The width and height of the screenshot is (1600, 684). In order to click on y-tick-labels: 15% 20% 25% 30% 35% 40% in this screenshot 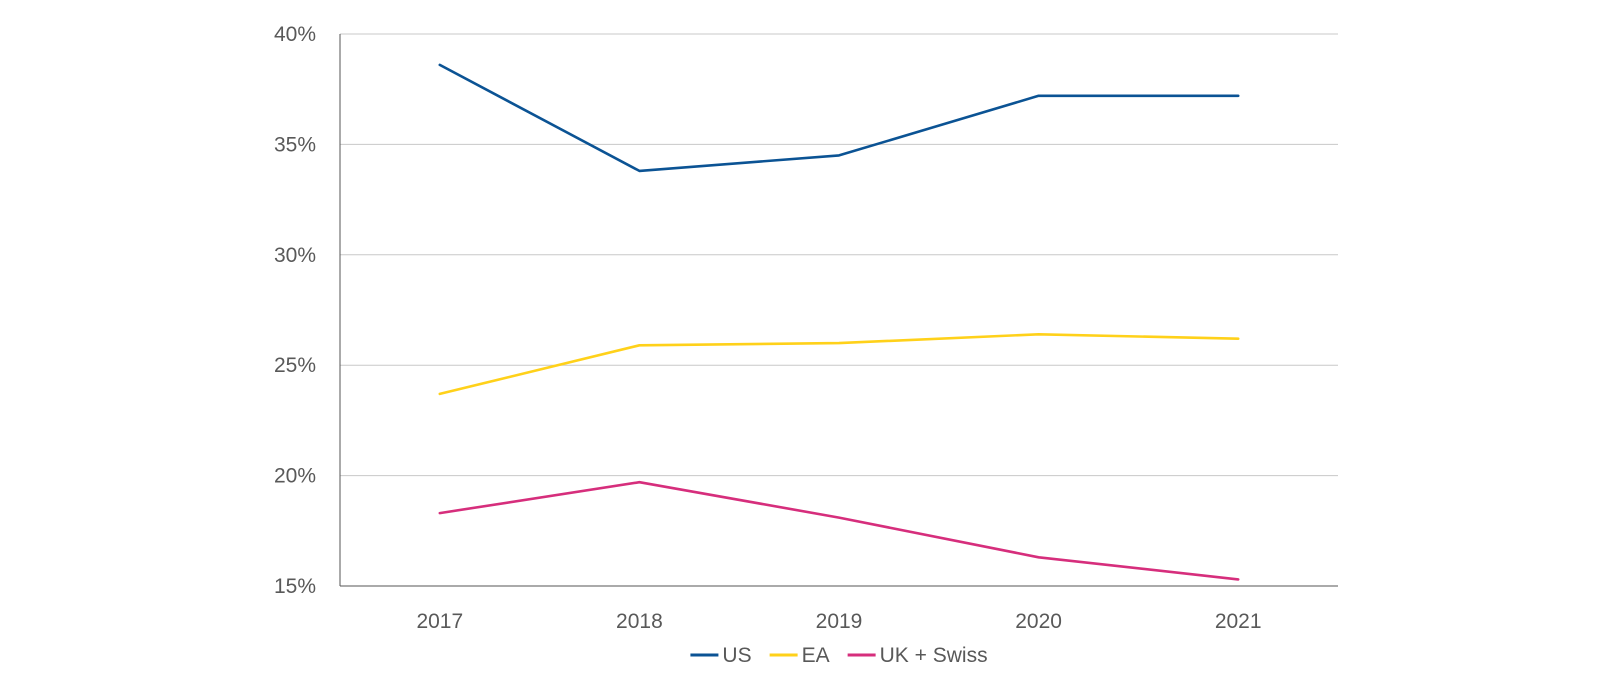, I will do `click(295, 310)`.